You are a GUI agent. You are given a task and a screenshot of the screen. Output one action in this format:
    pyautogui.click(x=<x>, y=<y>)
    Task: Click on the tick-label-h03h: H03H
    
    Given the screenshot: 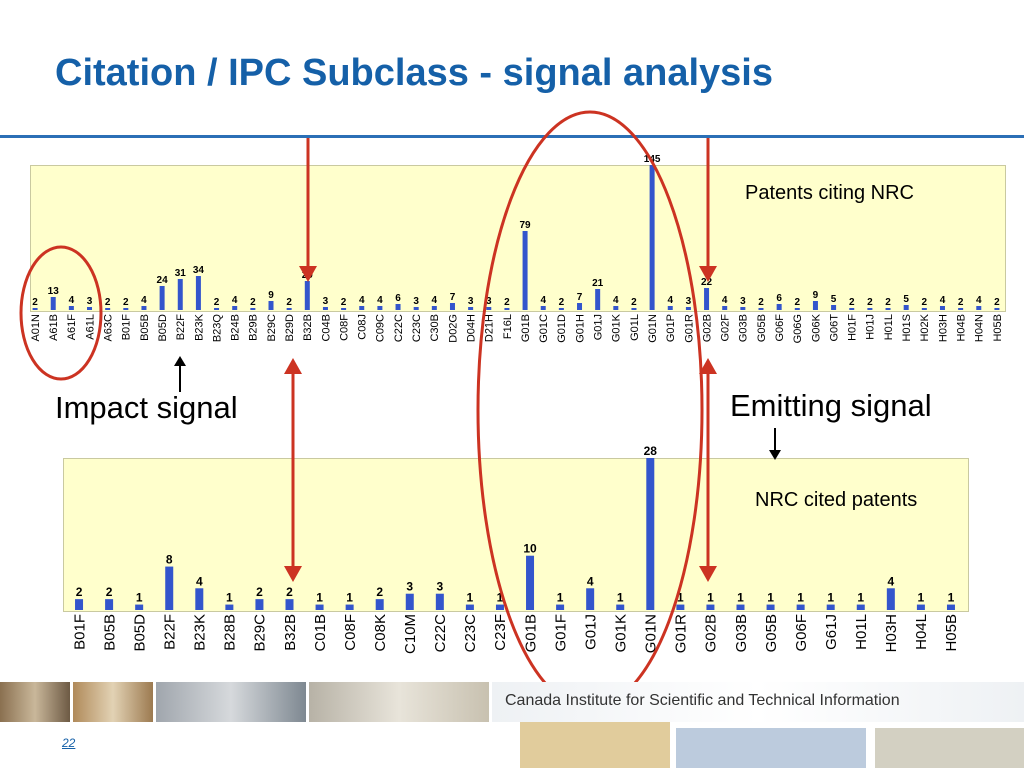 What is the action you would take?
    pyautogui.click(x=891, y=633)
    